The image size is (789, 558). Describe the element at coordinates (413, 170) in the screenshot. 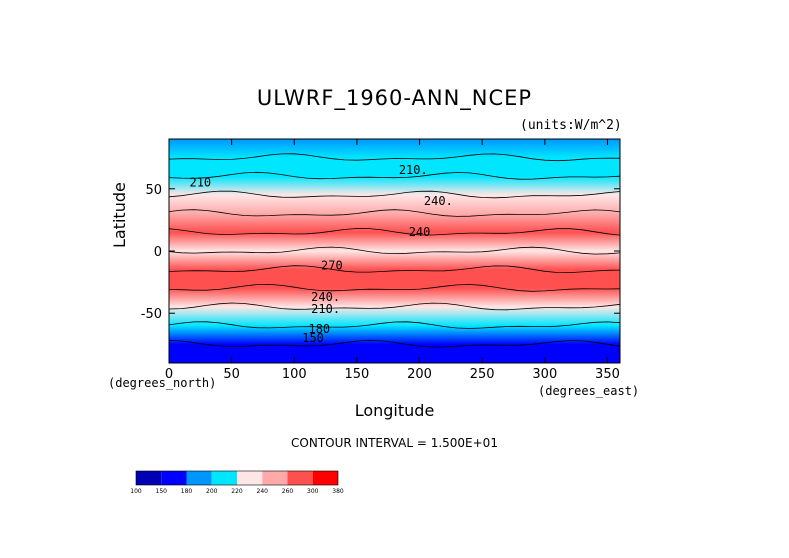

I see `contour-label-1: 210.` at that location.